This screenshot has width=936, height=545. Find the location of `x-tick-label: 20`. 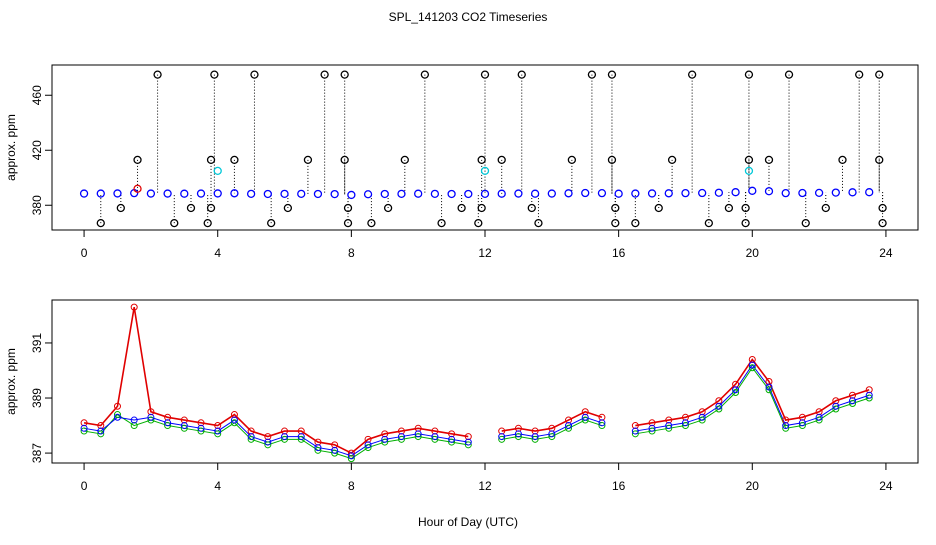

x-tick-label: 20 is located at coordinates (753, 486).